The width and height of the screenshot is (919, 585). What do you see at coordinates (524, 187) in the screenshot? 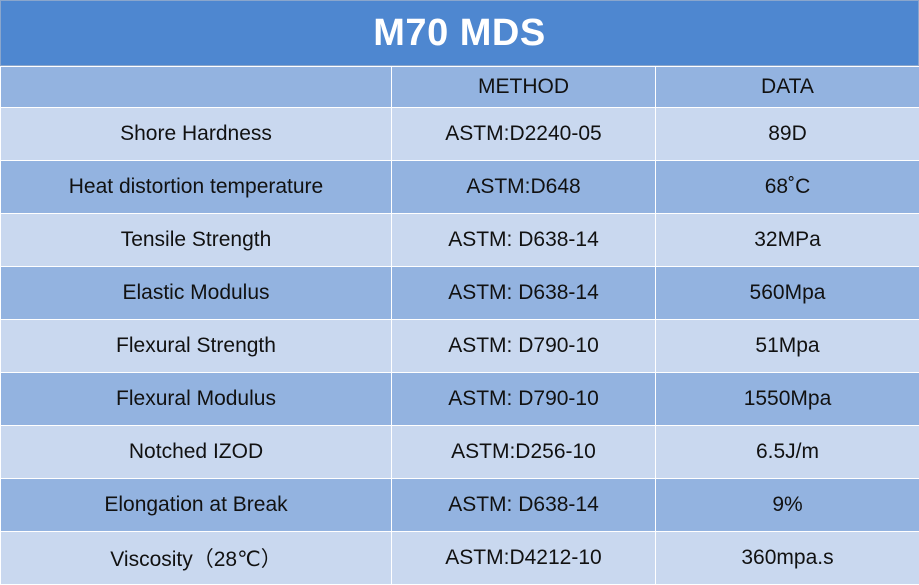
I see `method-cell: ASTM:D648` at bounding box center [524, 187].